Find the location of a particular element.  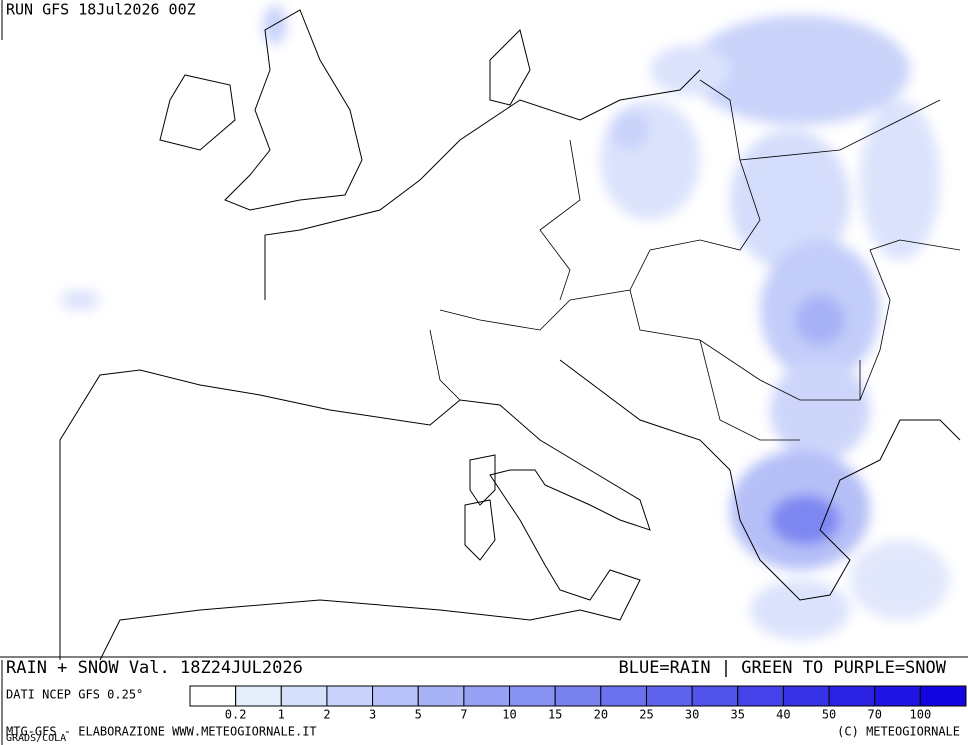

scale-label: 15 is located at coordinates (555, 715).